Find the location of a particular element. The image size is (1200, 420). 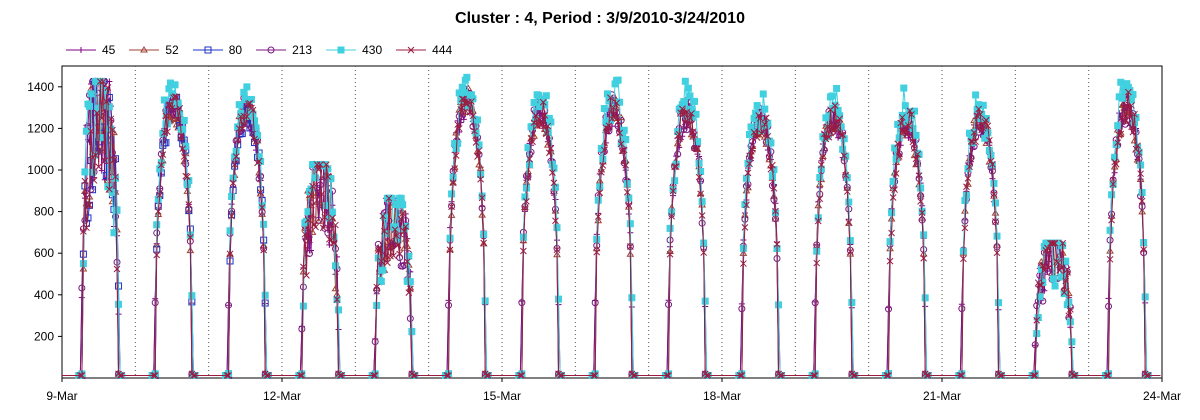

y-tick-label: 1200 is located at coordinates (40, 128).